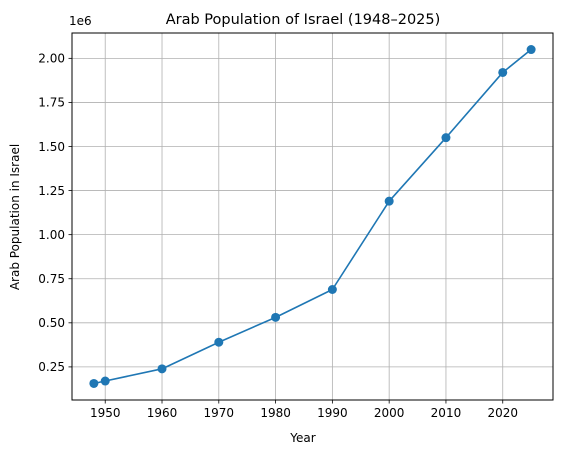  Describe the element at coordinates (80, 21) in the screenshot. I see `y-offset-label: 1e6` at that location.